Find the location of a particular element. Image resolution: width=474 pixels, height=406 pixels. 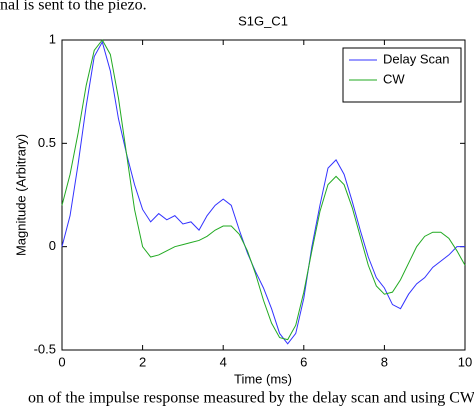

legend-label: Delay Scan is located at coordinates (416, 58).